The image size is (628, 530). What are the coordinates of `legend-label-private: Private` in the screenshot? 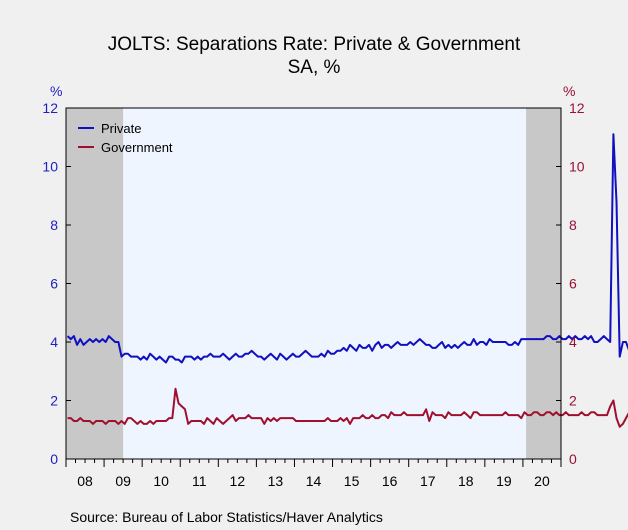 It's located at (121, 128).